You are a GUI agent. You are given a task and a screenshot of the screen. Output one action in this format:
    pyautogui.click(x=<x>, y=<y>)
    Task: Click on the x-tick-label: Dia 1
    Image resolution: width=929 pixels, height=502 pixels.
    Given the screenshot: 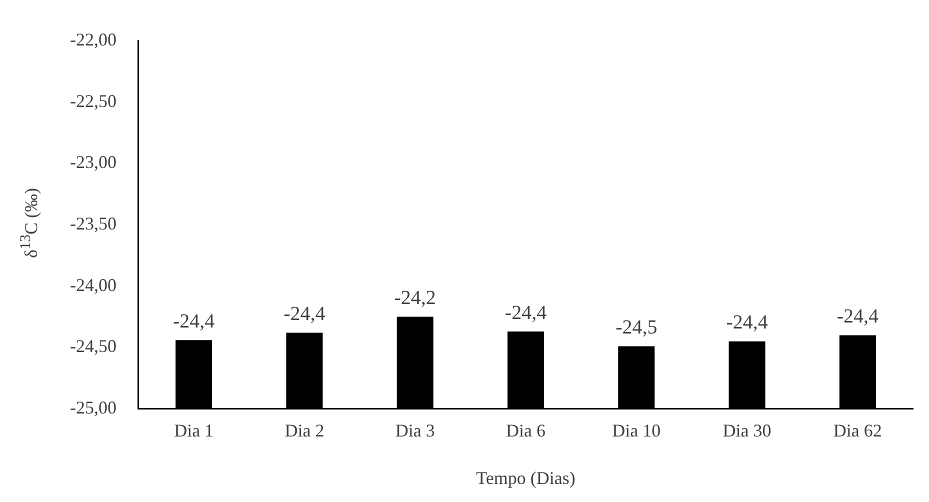 What is the action you would take?
    pyautogui.click(x=194, y=430)
    